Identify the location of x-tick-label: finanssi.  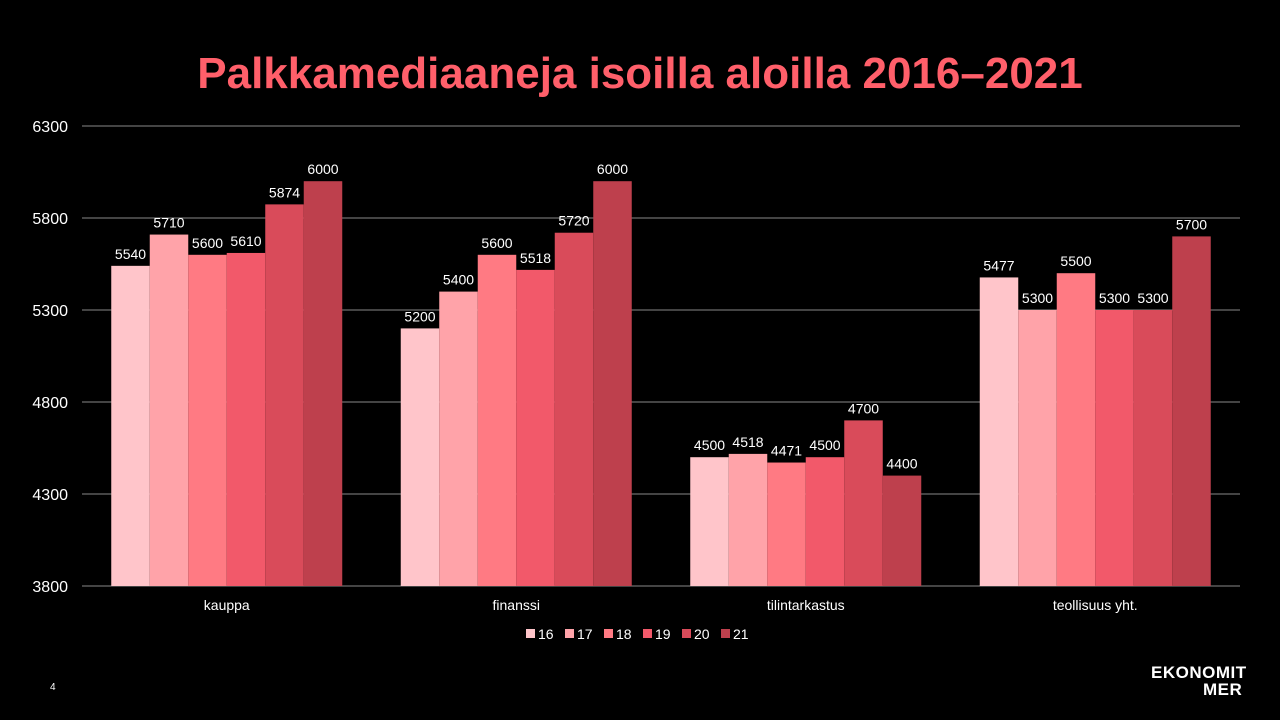
(516, 605).